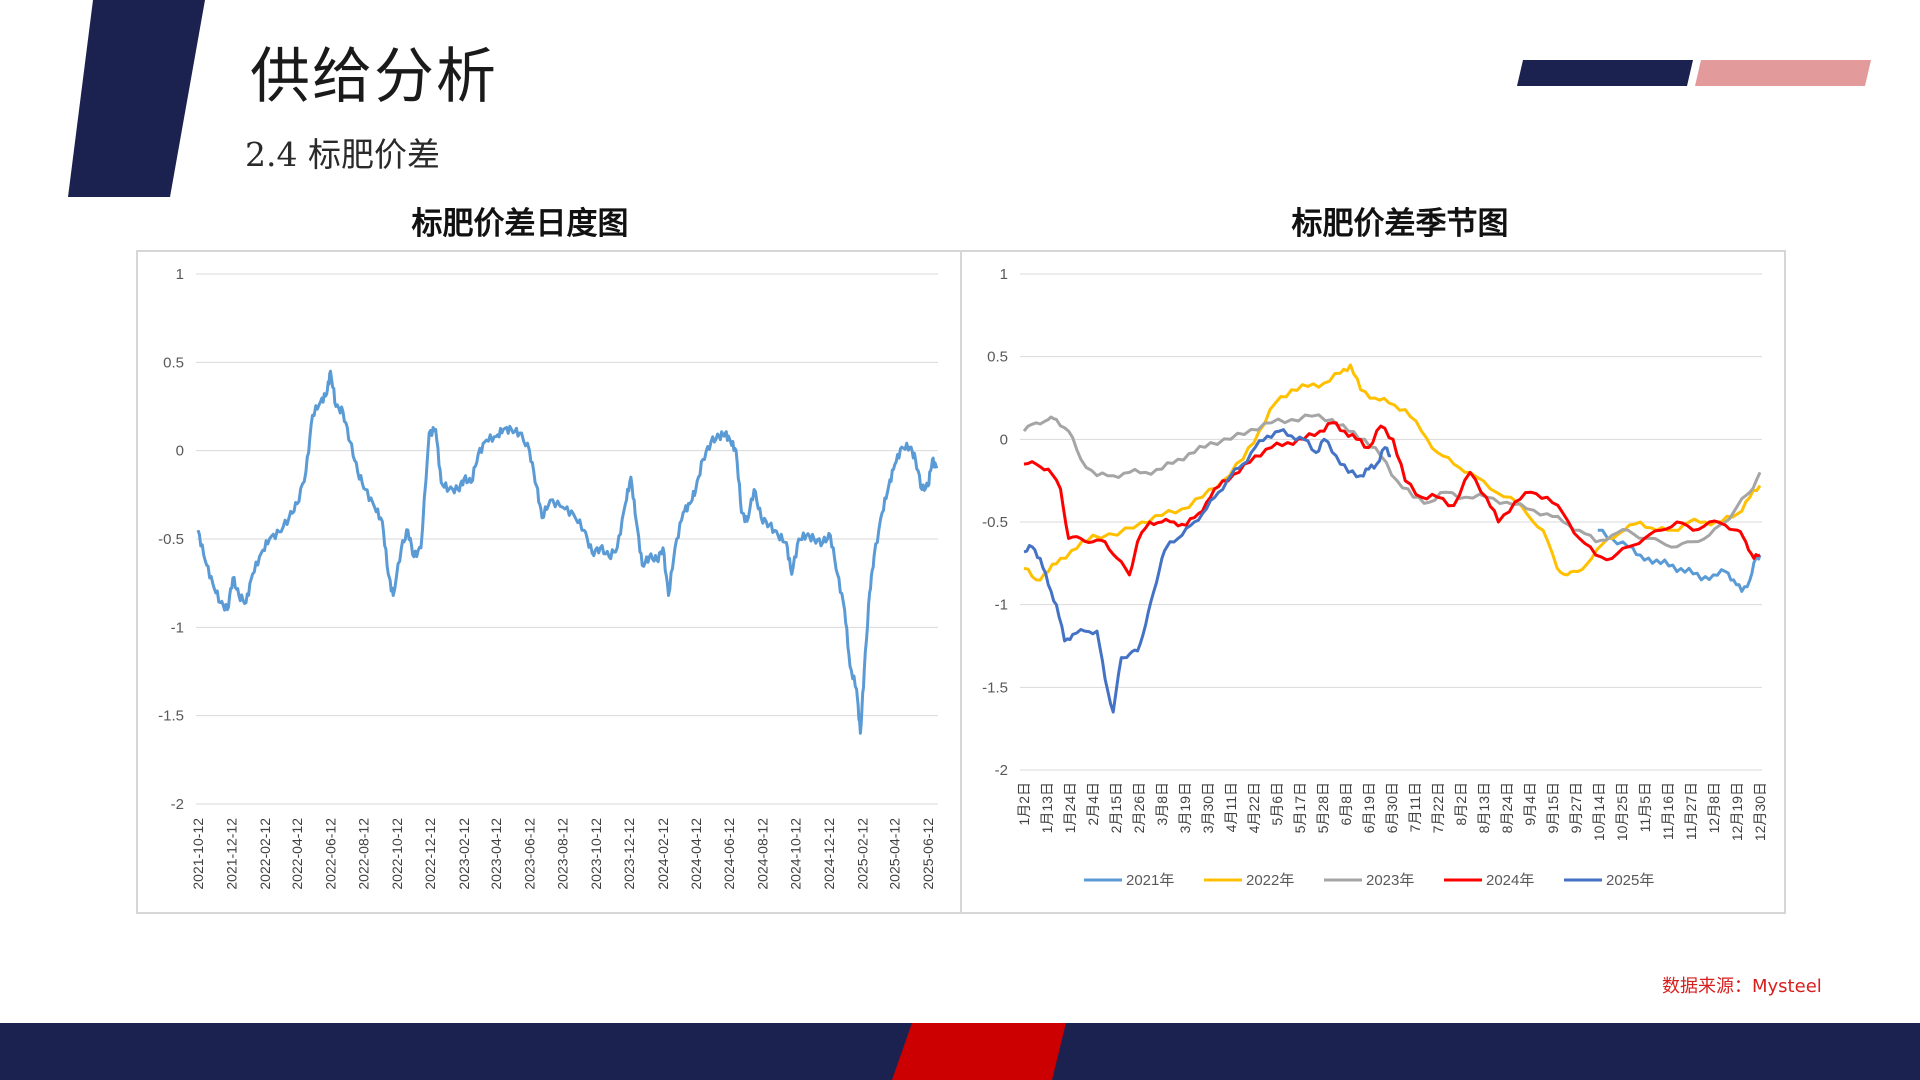  Describe the element at coordinates (1510, 880) in the screenshot. I see `legend-label: 2024年` at that location.